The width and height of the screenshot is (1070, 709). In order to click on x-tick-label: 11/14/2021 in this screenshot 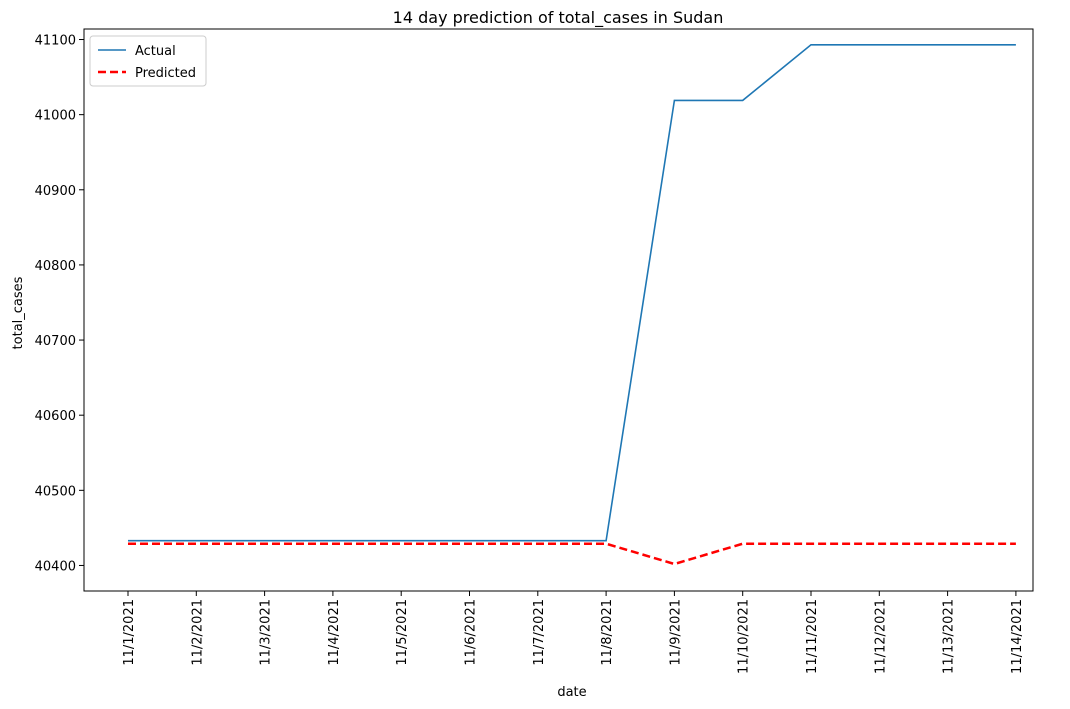, I will do `click(1017, 636)`.